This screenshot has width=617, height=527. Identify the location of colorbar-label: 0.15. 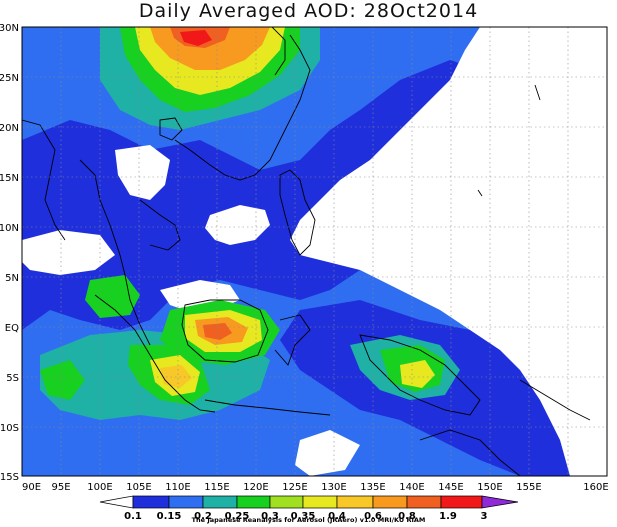
(169, 516).